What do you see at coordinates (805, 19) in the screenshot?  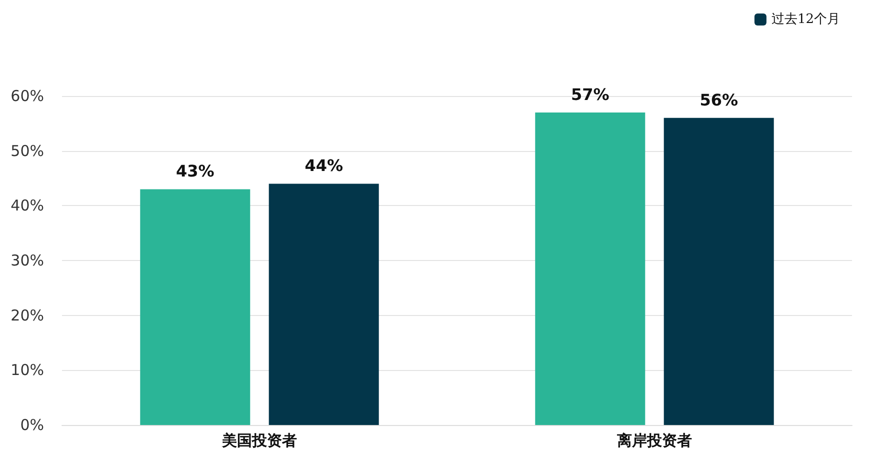 I see `legend-label: 过去12个月` at bounding box center [805, 19].